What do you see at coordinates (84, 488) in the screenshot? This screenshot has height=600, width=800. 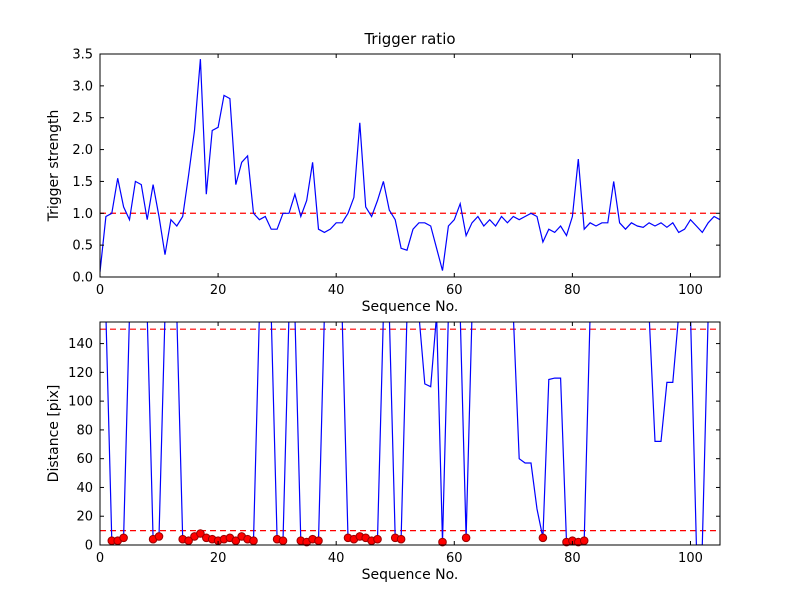 I see `y-tick-label: 40` at bounding box center [84, 488].